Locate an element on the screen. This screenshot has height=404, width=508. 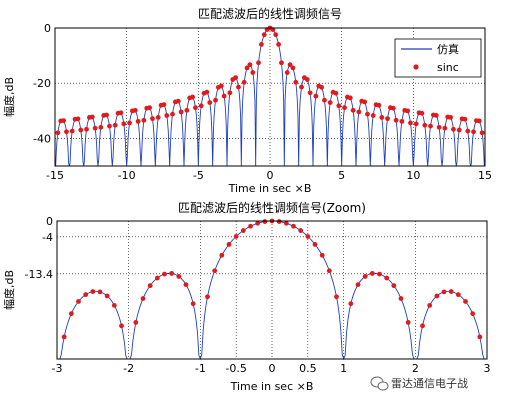
x-tick-label: -15 is located at coordinates (55, 175).